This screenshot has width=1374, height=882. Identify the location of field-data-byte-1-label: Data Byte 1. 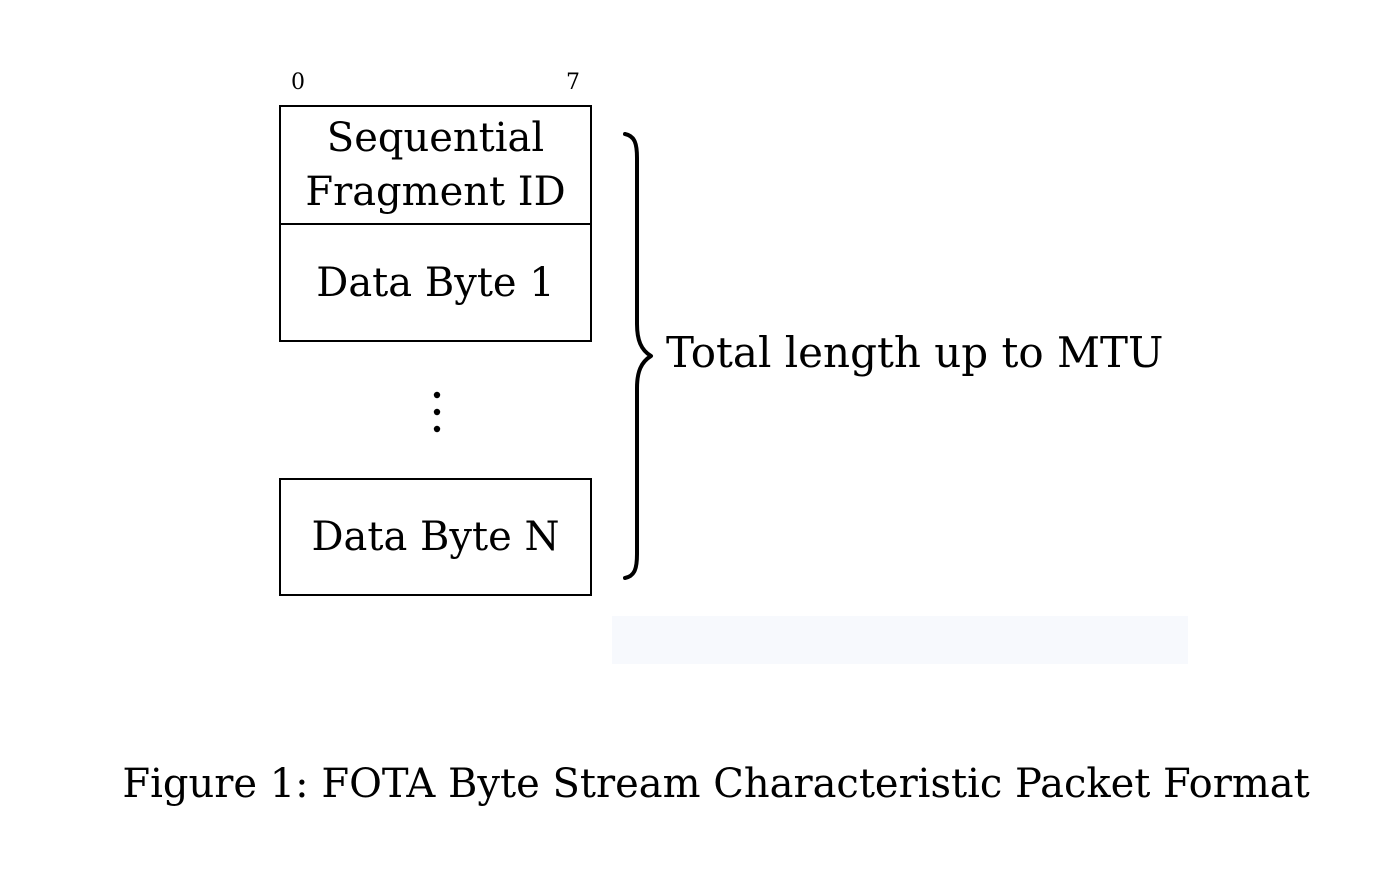
(435, 282).